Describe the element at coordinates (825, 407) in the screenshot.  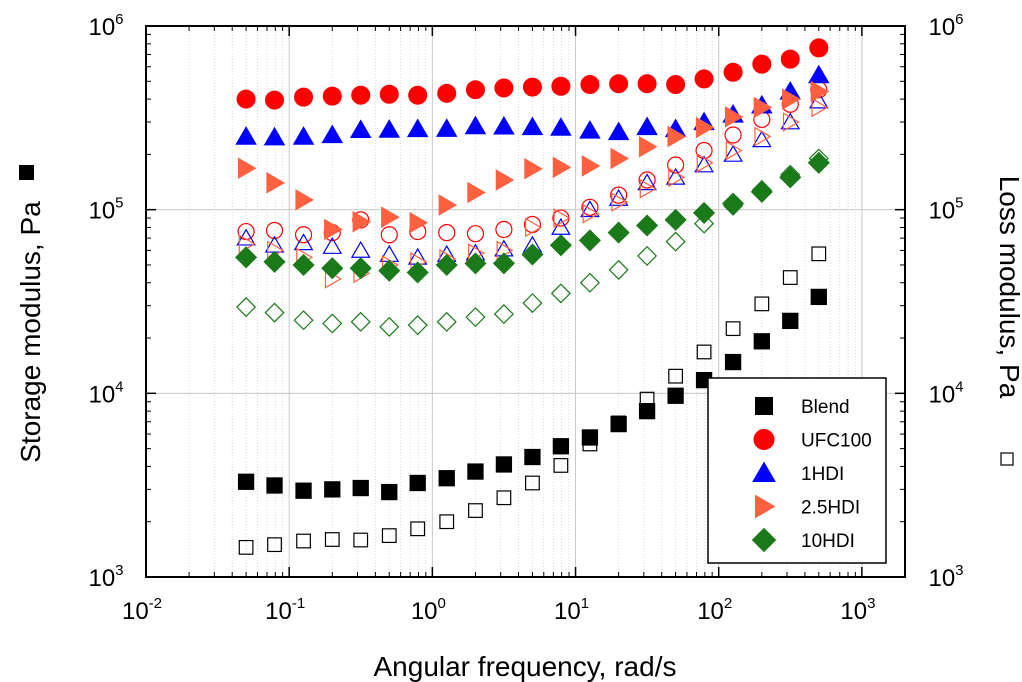
I see `legend-label: Blend` at that location.